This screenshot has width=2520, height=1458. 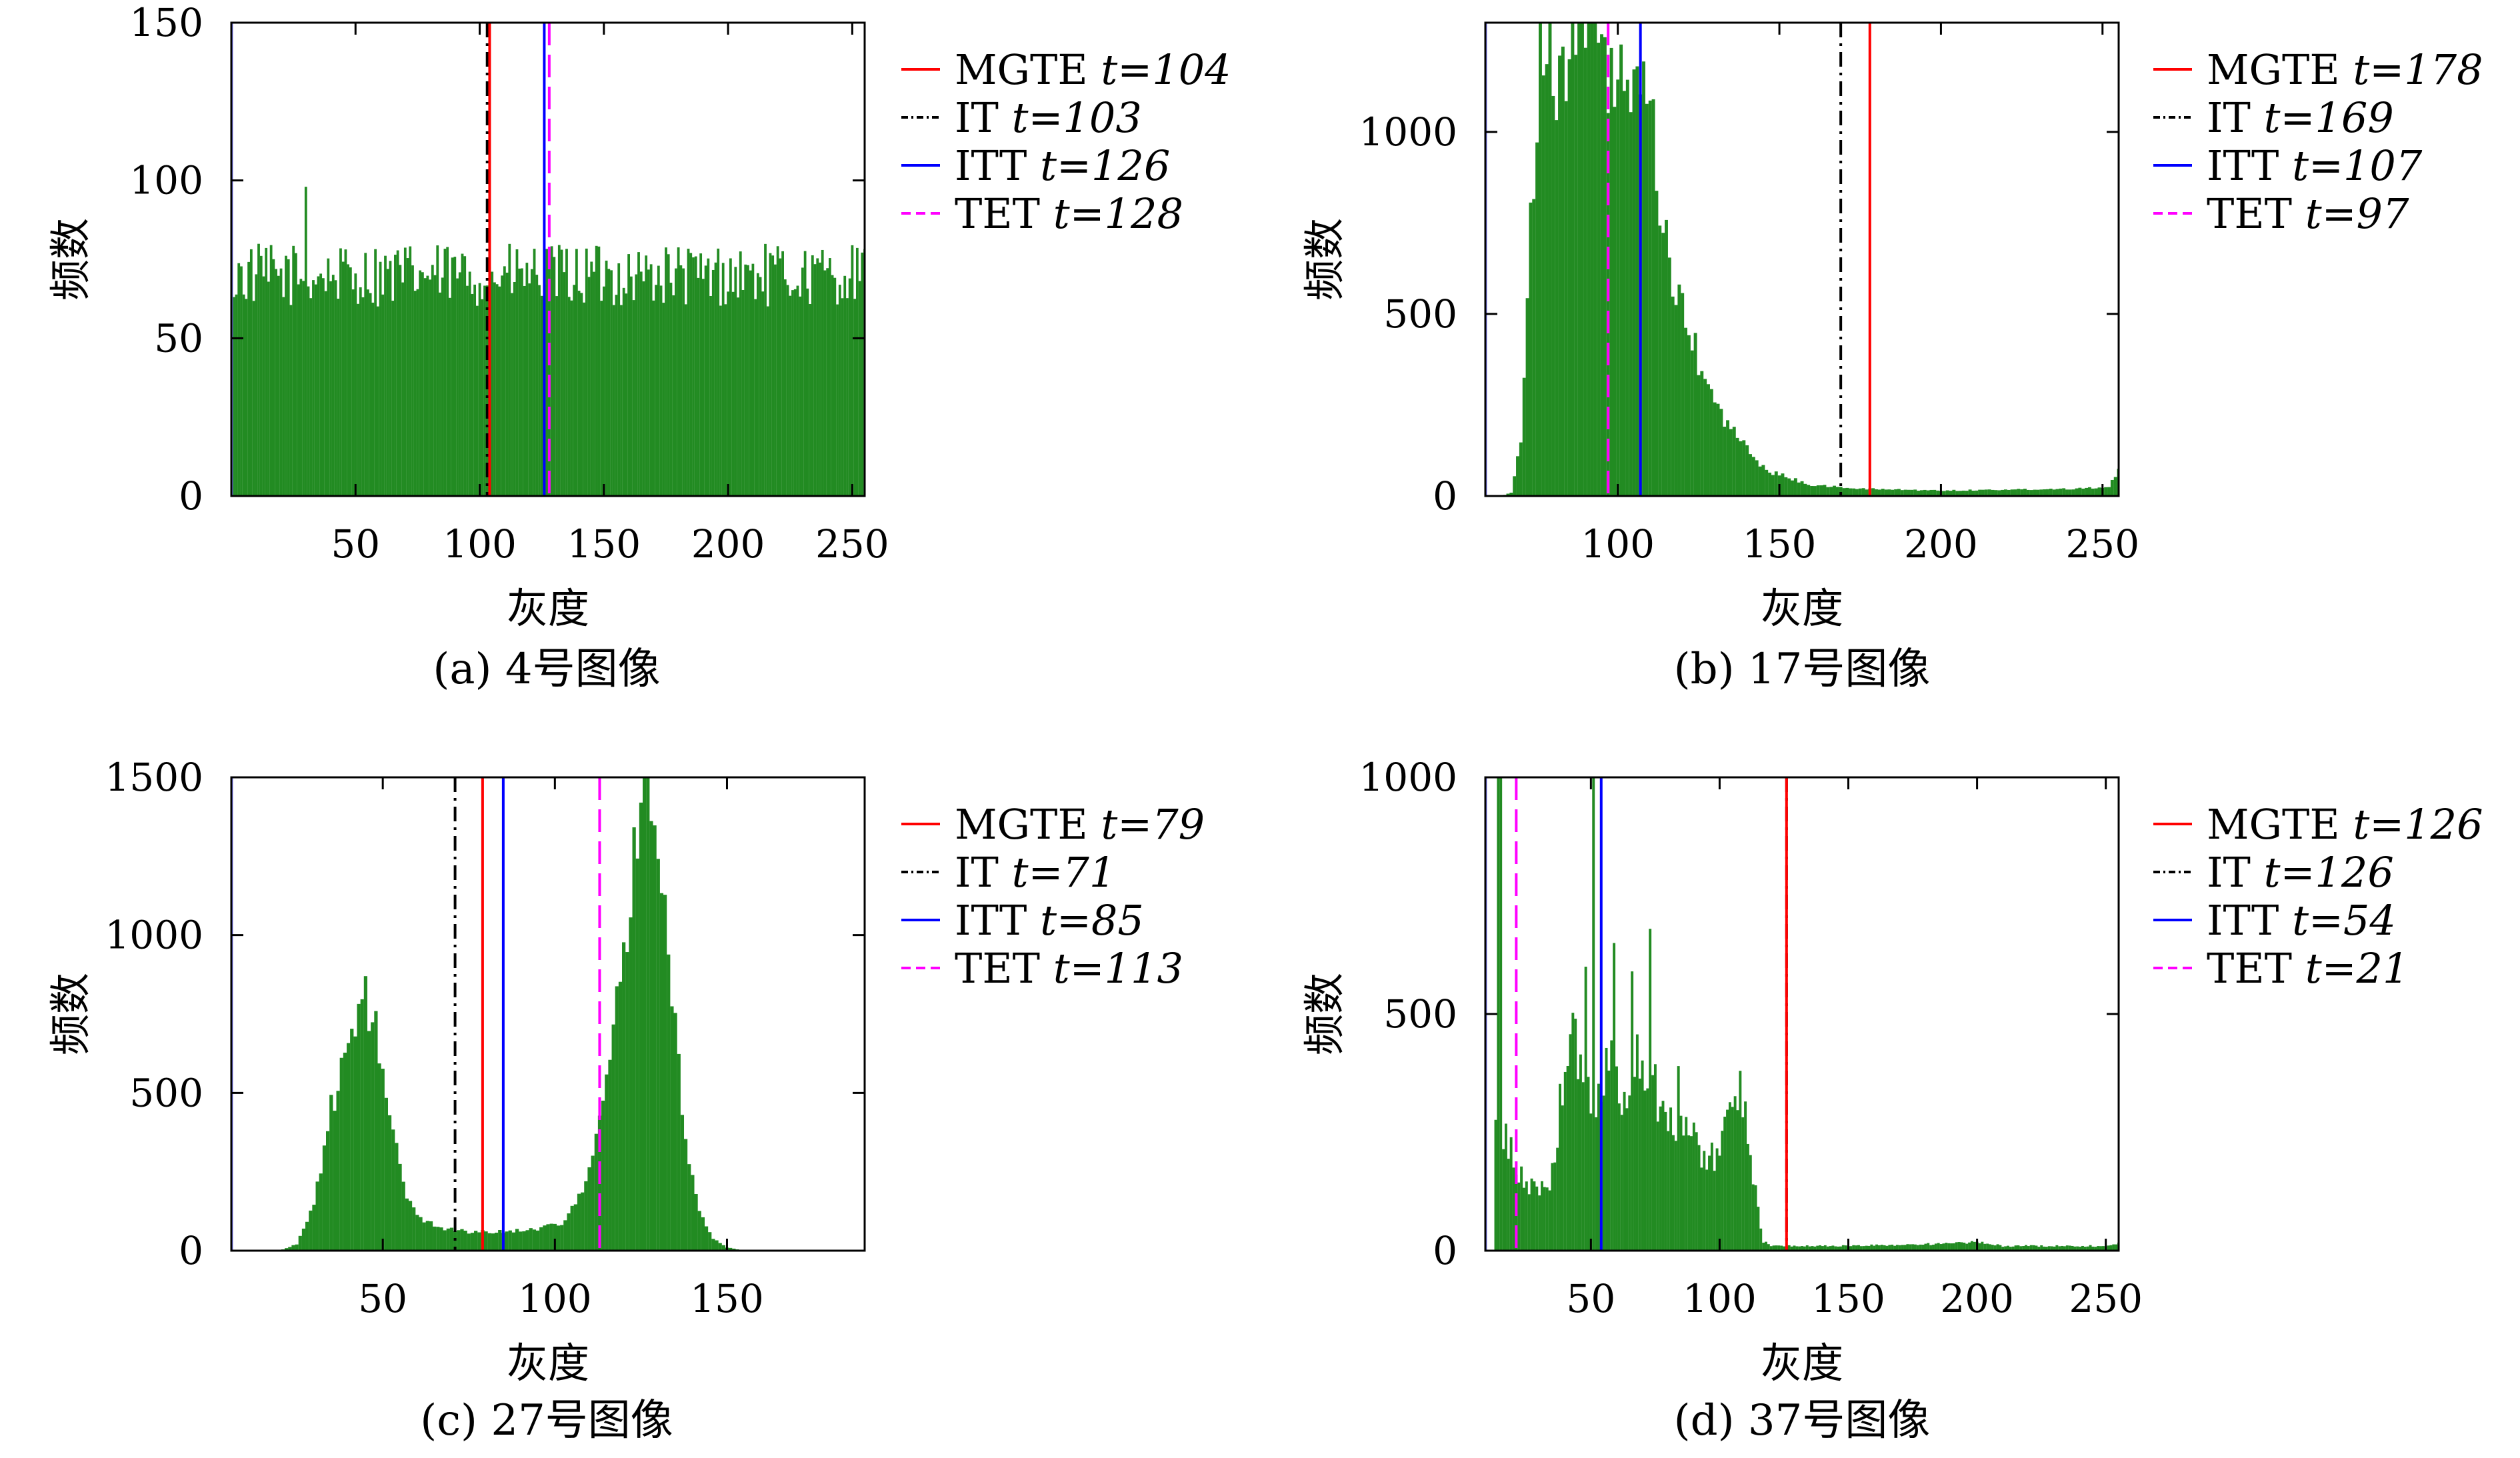 I want to click on legend-label-itt: ITT t=126, so click(x=1062, y=165).